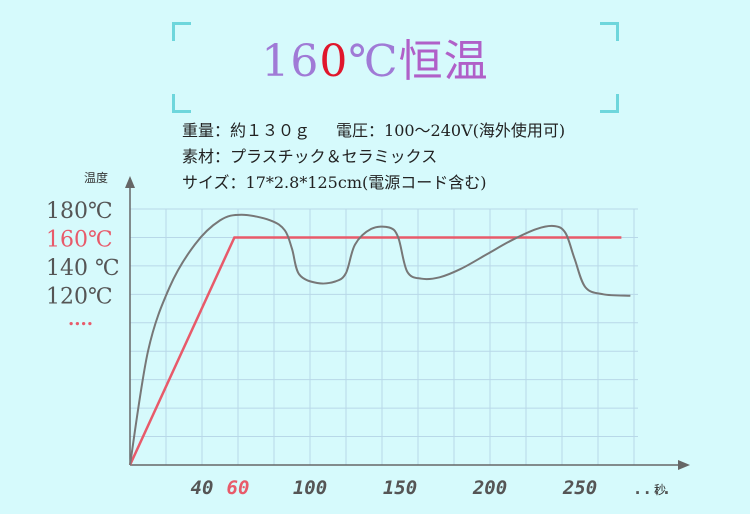  I want to click on y-axis-arrow, so click(130, 182).